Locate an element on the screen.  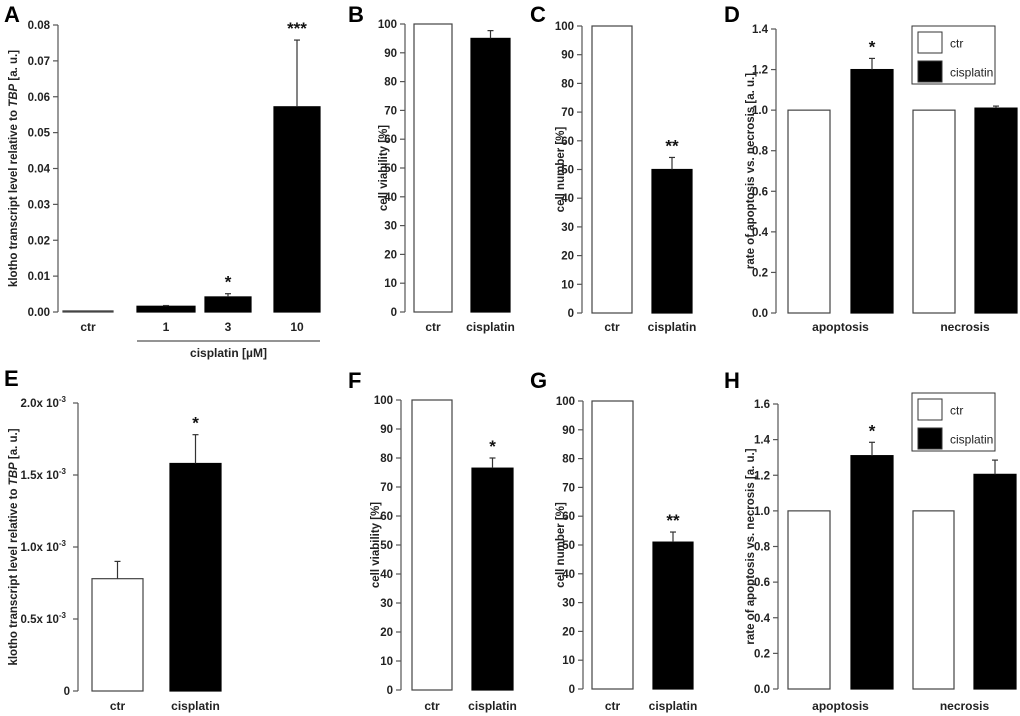
legend-label: cisplatin is located at coordinates (971, 73).